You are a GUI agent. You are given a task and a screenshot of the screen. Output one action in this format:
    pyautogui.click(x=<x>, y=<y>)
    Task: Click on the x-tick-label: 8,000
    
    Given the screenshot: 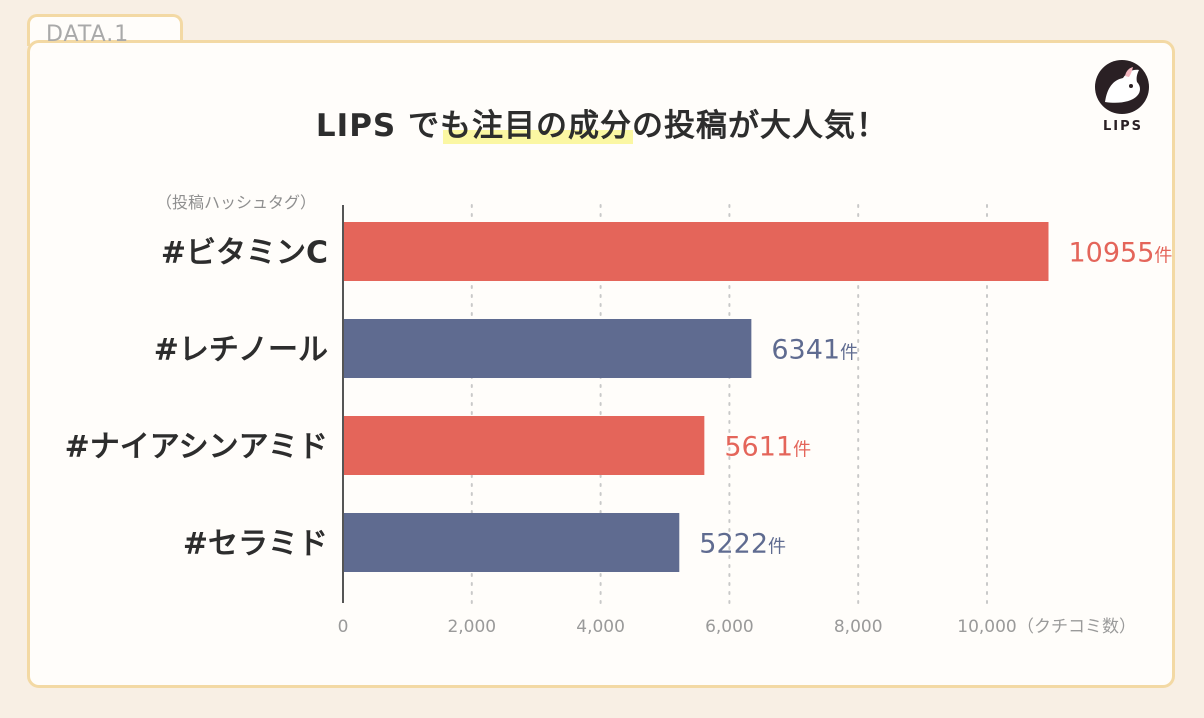 What is the action you would take?
    pyautogui.click(x=858, y=627)
    